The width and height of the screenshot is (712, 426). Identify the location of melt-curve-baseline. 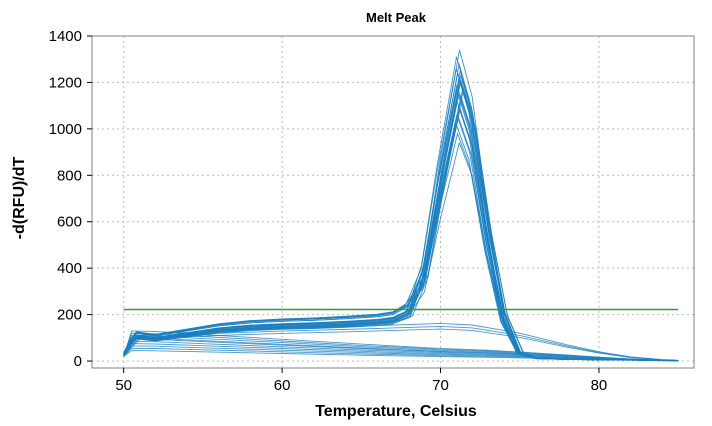
(401, 356).